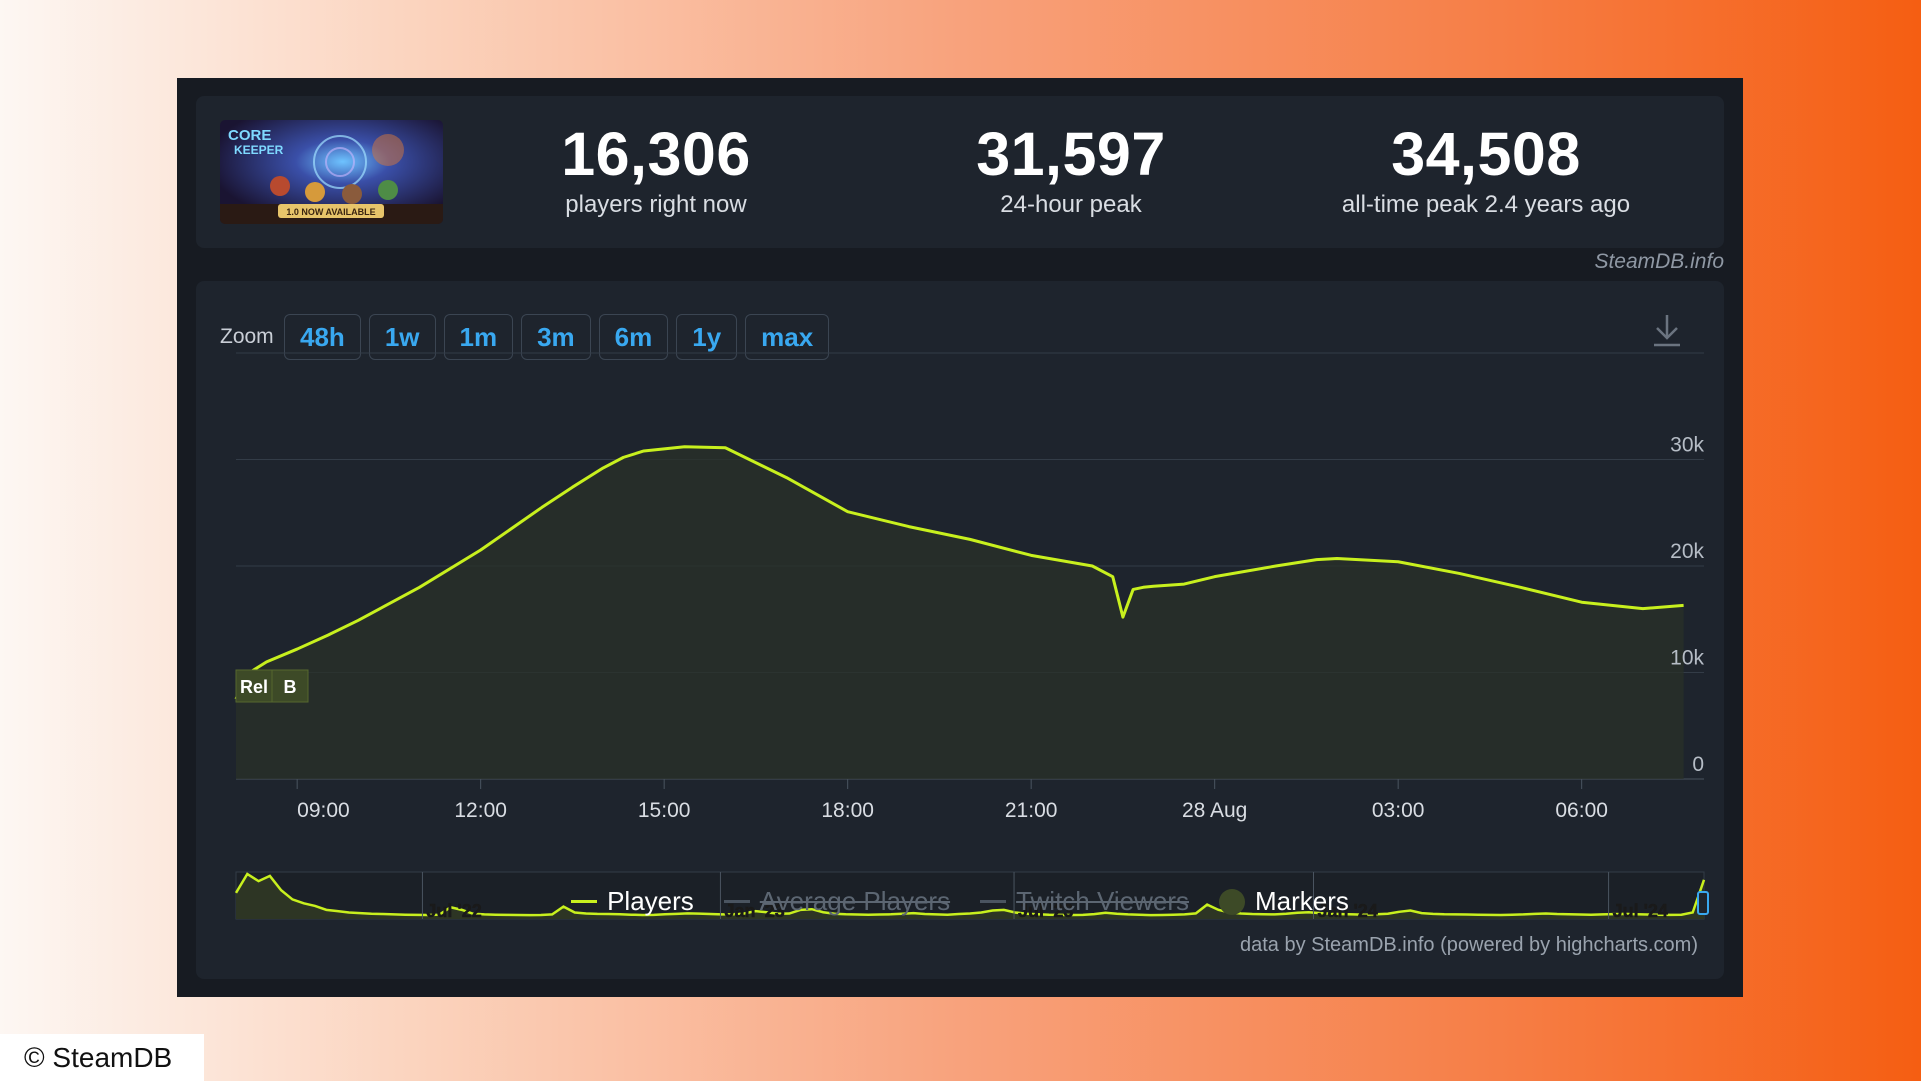  I want to click on zoom-1w-button: 1w, so click(402, 337).